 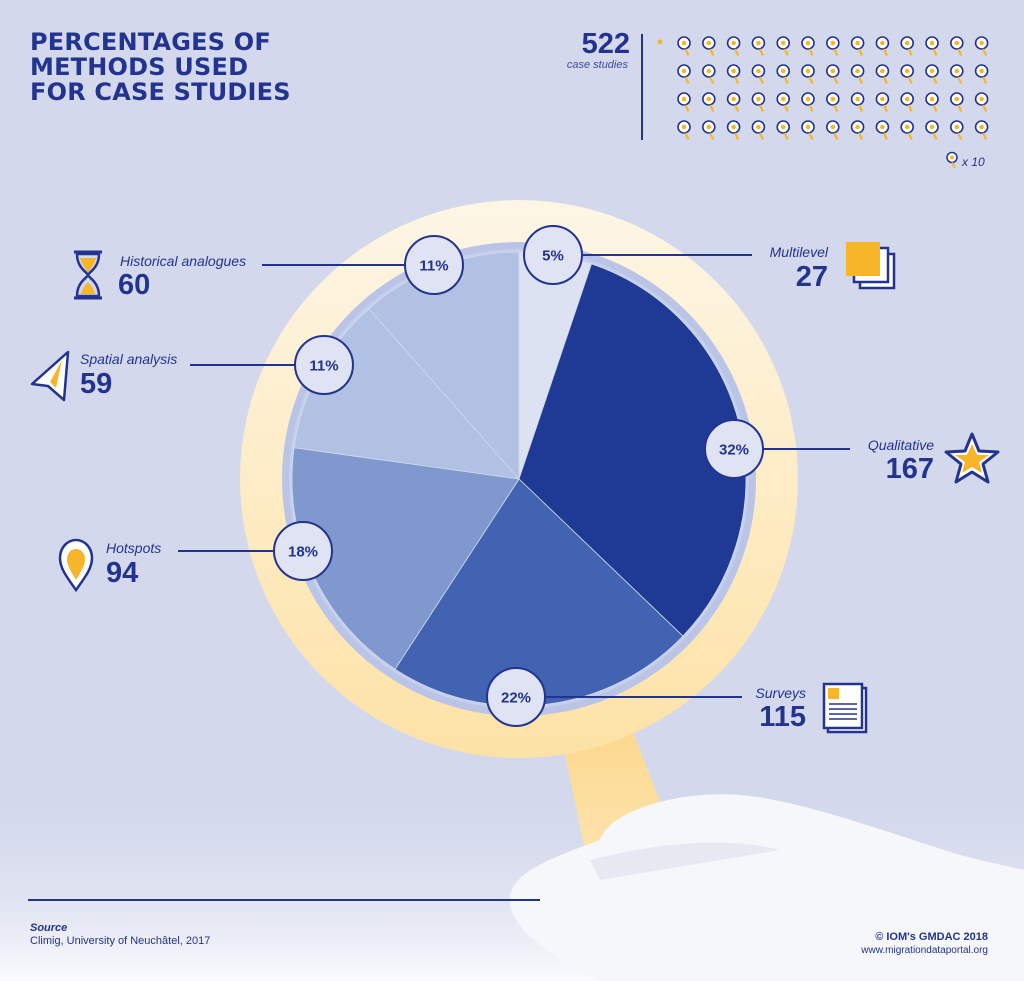 What do you see at coordinates (782, 717) in the screenshot?
I see `value-surveys: 115` at bounding box center [782, 717].